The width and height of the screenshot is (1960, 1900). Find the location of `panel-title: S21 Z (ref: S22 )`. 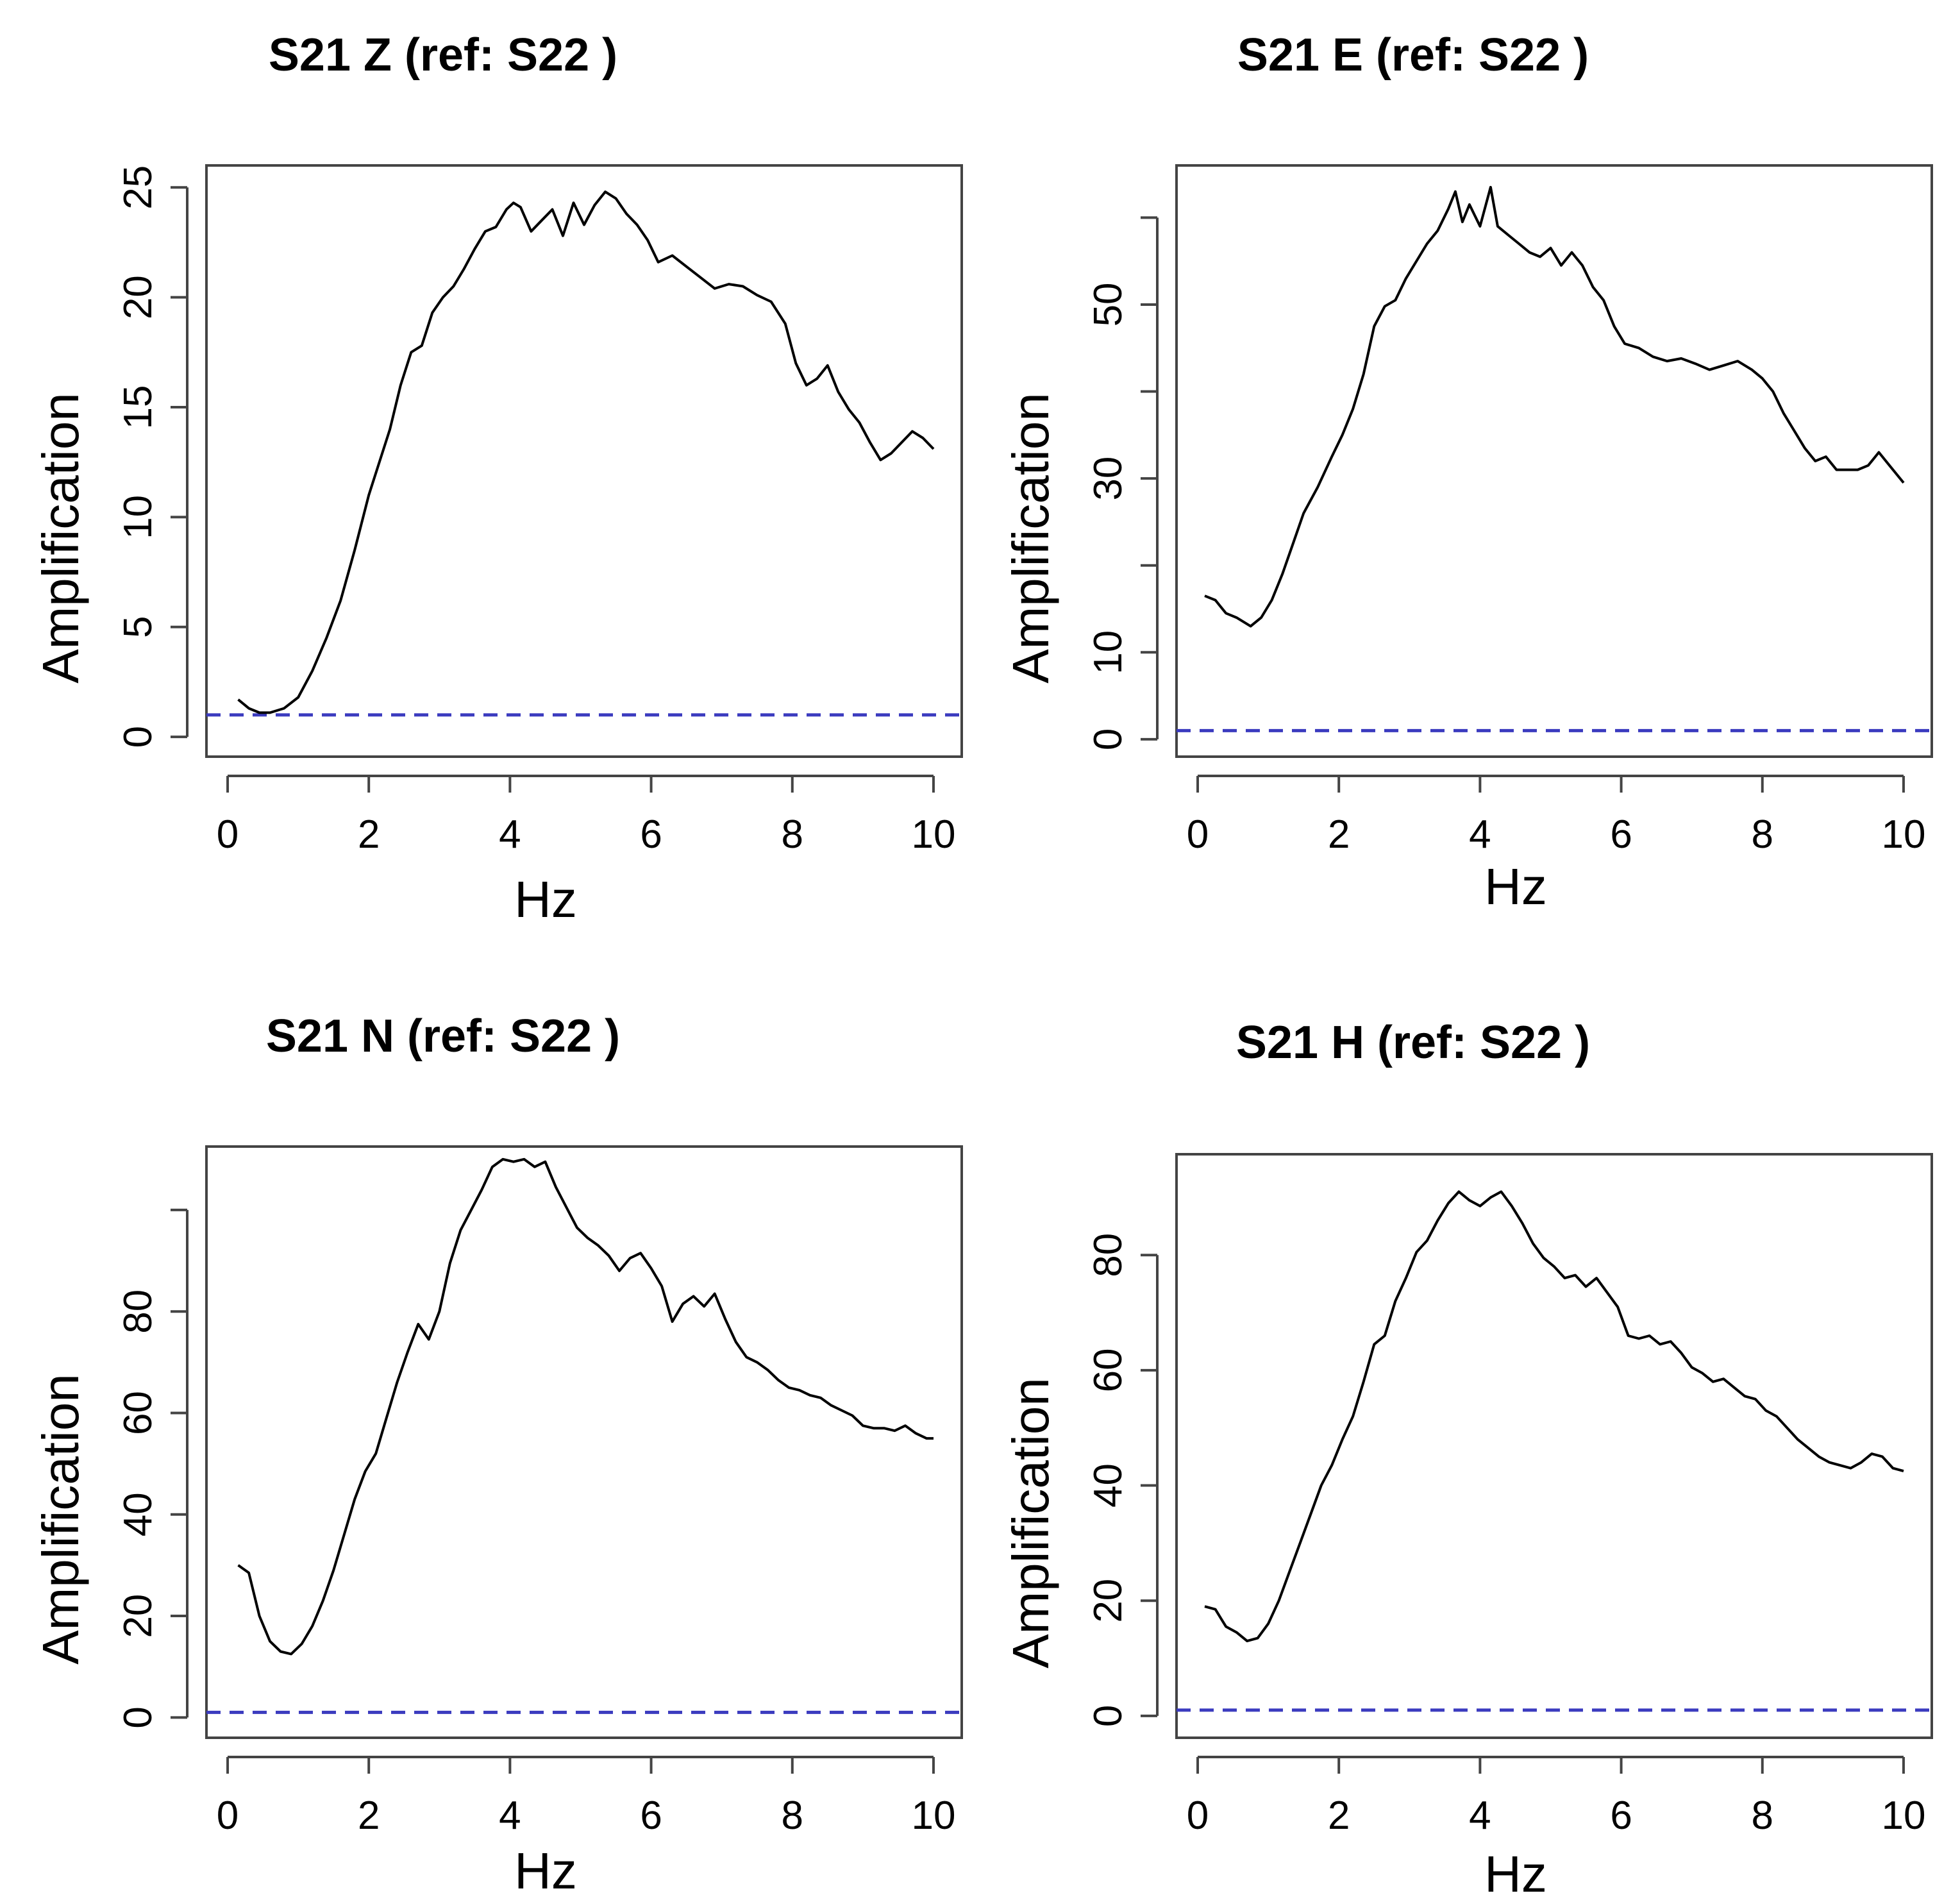

panel-title: S21 Z (ref: S22 ) is located at coordinates (443, 55).